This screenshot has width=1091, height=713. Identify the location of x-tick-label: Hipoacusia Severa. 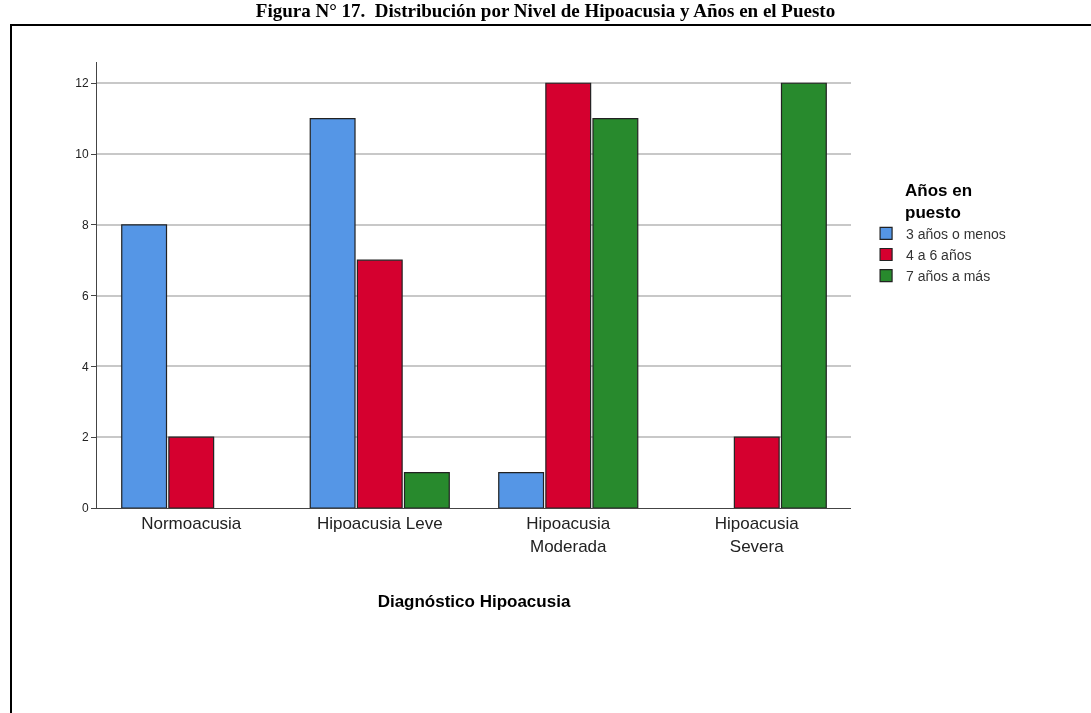
(757, 535).